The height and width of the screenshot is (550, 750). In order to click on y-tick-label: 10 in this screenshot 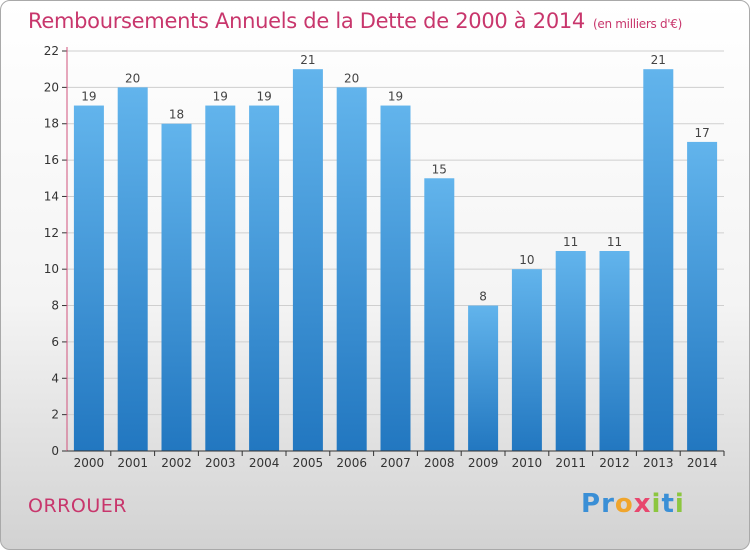, I will do `click(51, 269)`.